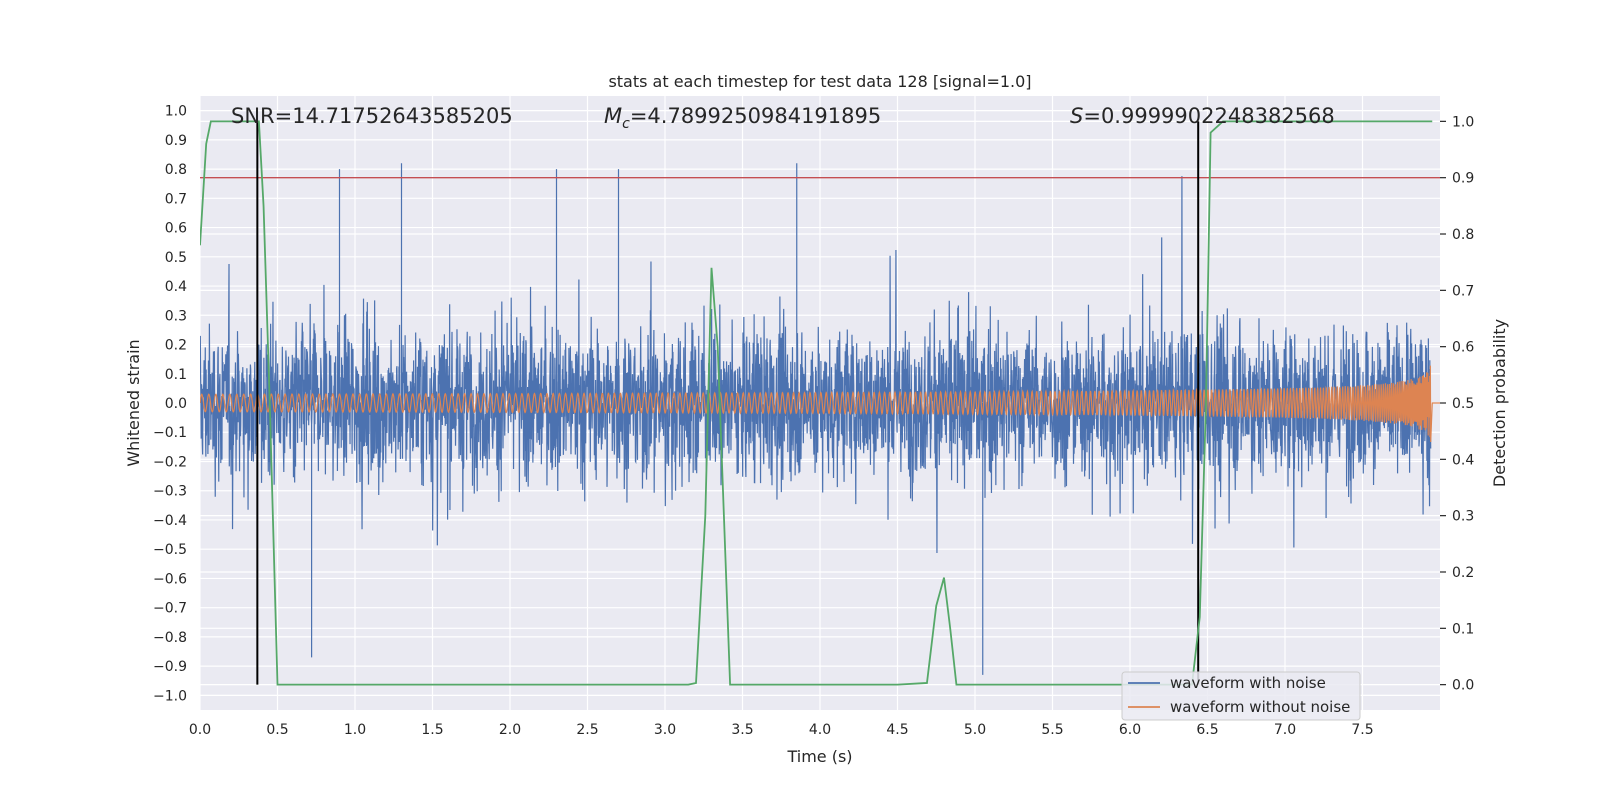 Image resolution: width=1600 pixels, height=800 pixels. Describe the element at coordinates (510, 730) in the screenshot. I see `x-tick-label: 2.0` at that location.